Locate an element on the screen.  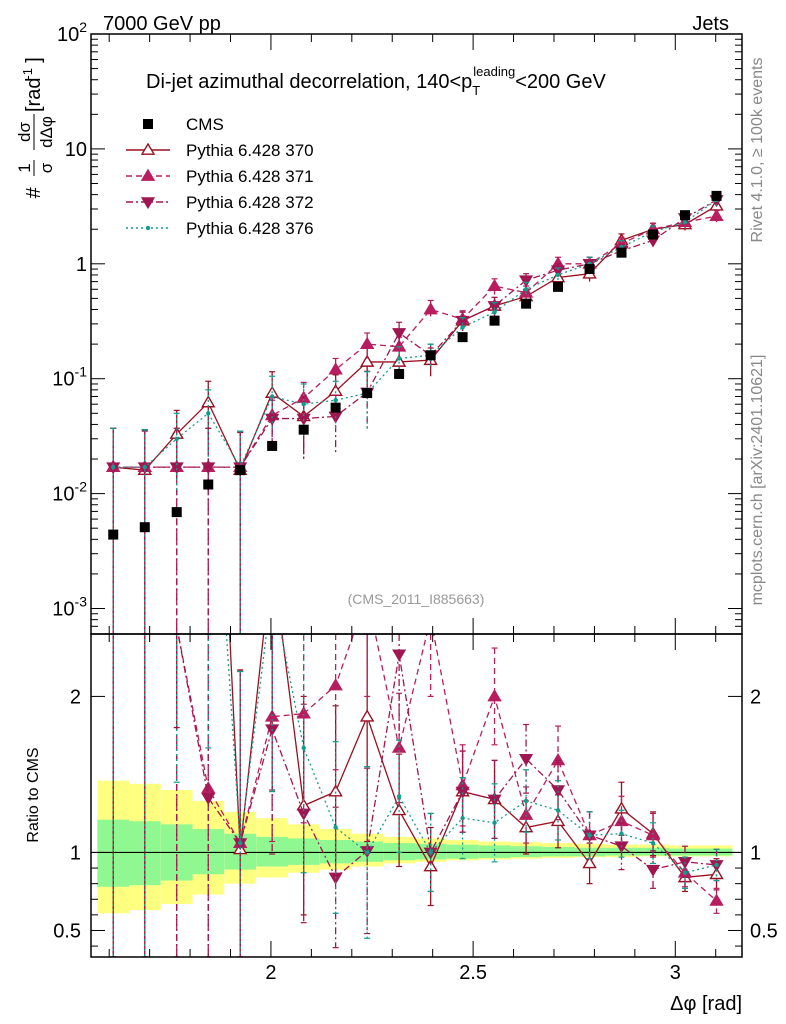
title-tail: <200 GeV is located at coordinates (560, 82).